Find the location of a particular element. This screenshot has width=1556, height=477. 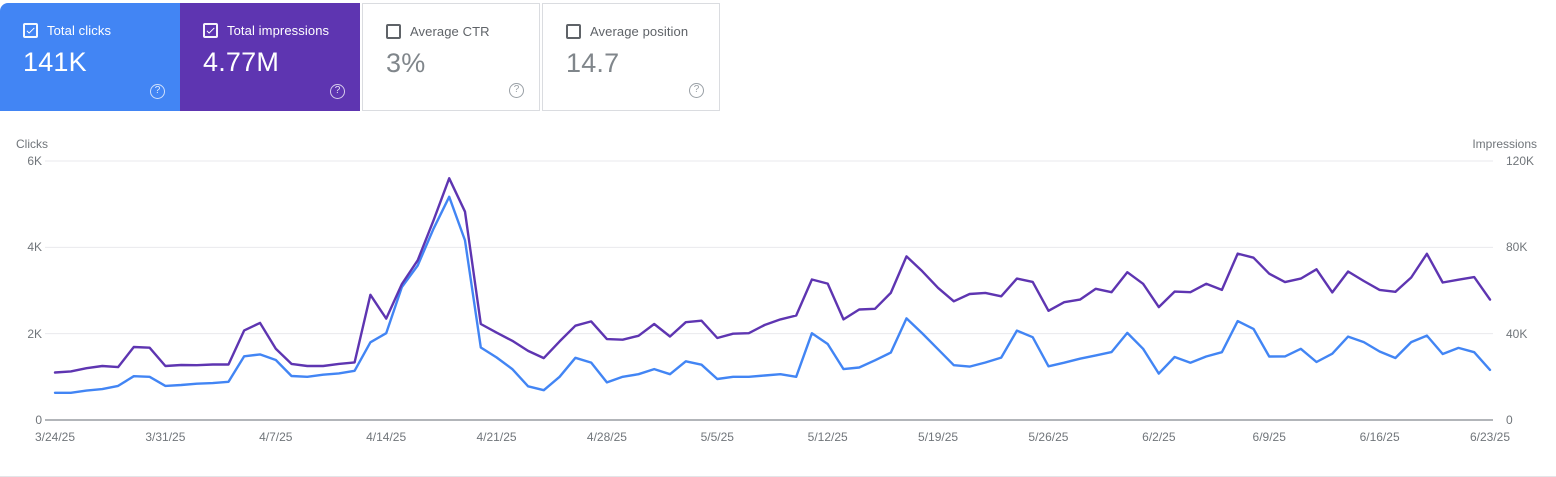

total-impressions-value: 4.77M is located at coordinates (241, 62).